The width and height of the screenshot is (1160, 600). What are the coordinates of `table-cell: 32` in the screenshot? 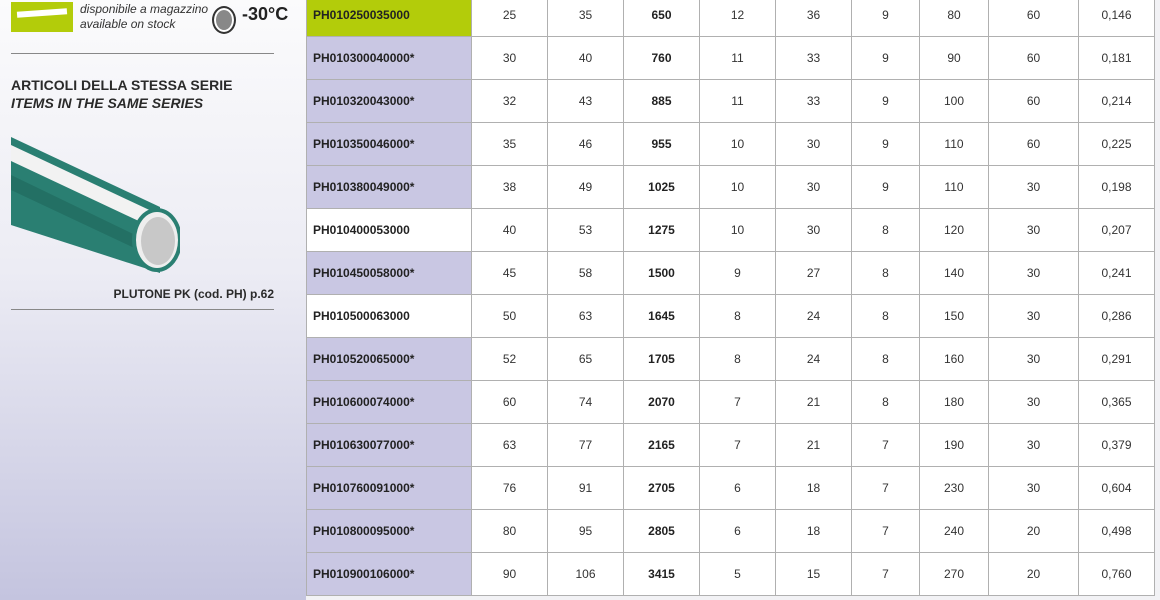 It's located at (509, 101).